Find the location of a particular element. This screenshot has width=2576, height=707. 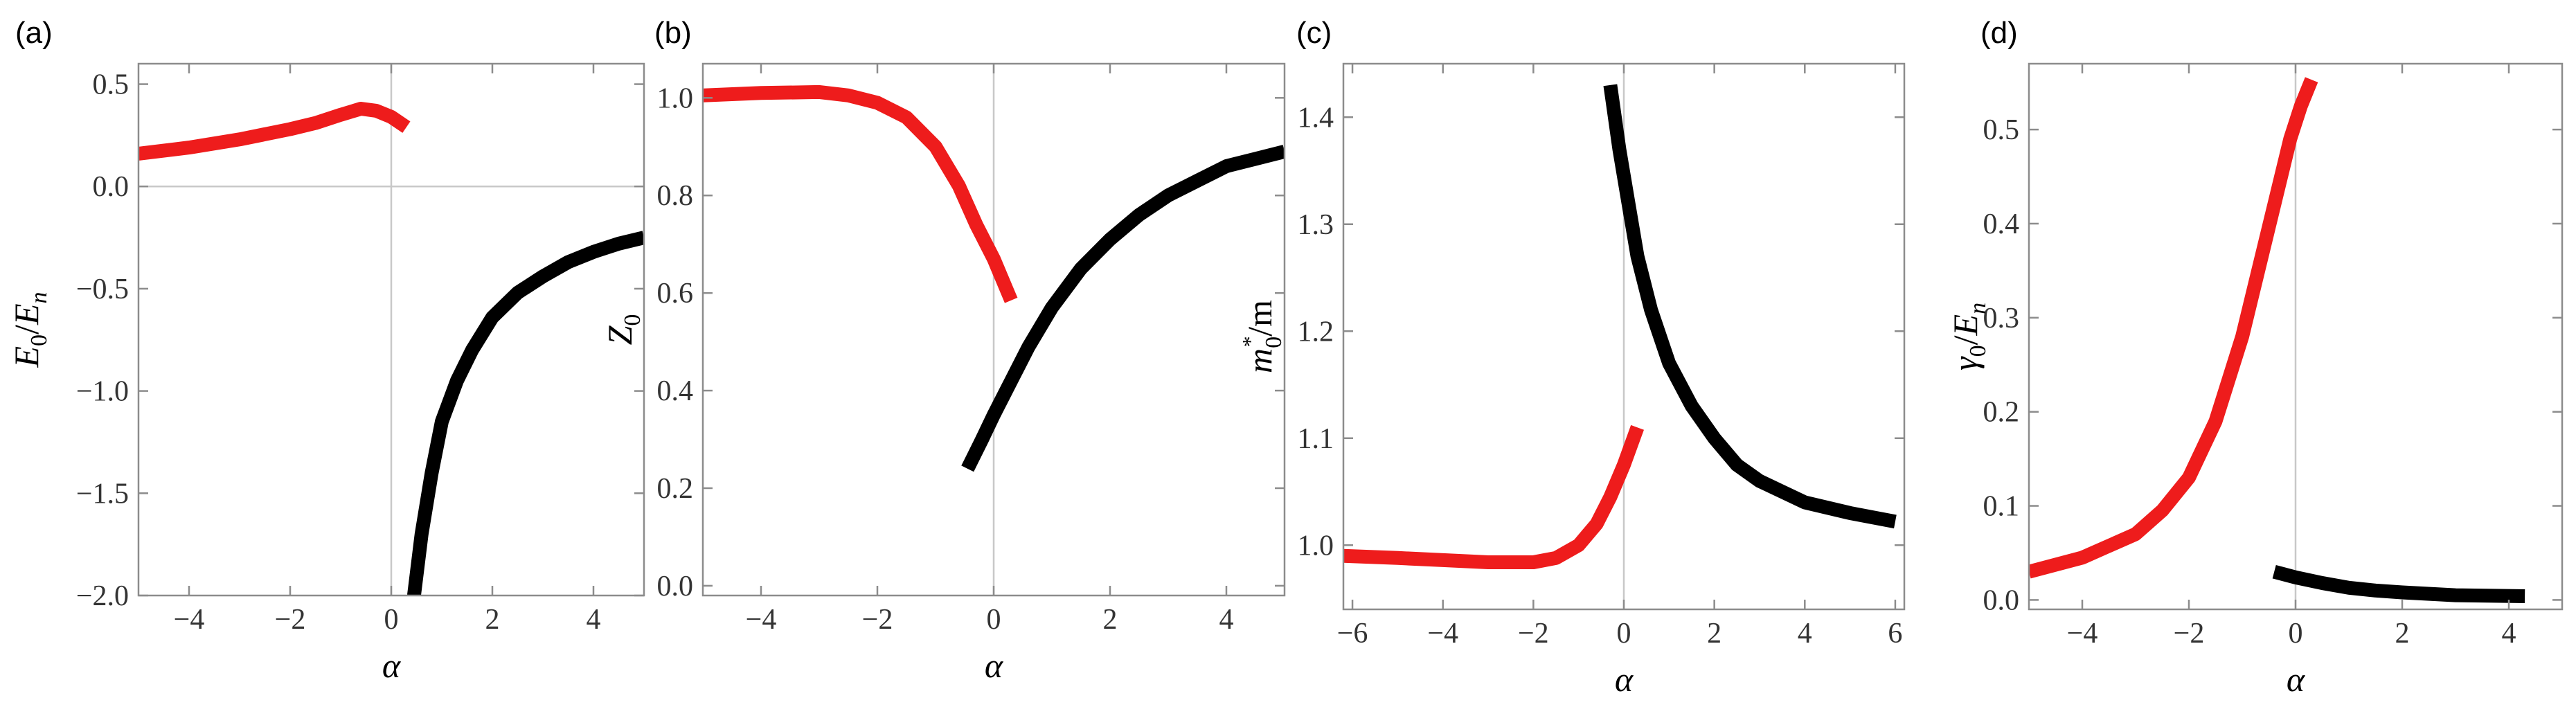

y-tick-label: 0.3 is located at coordinates (2001, 318).